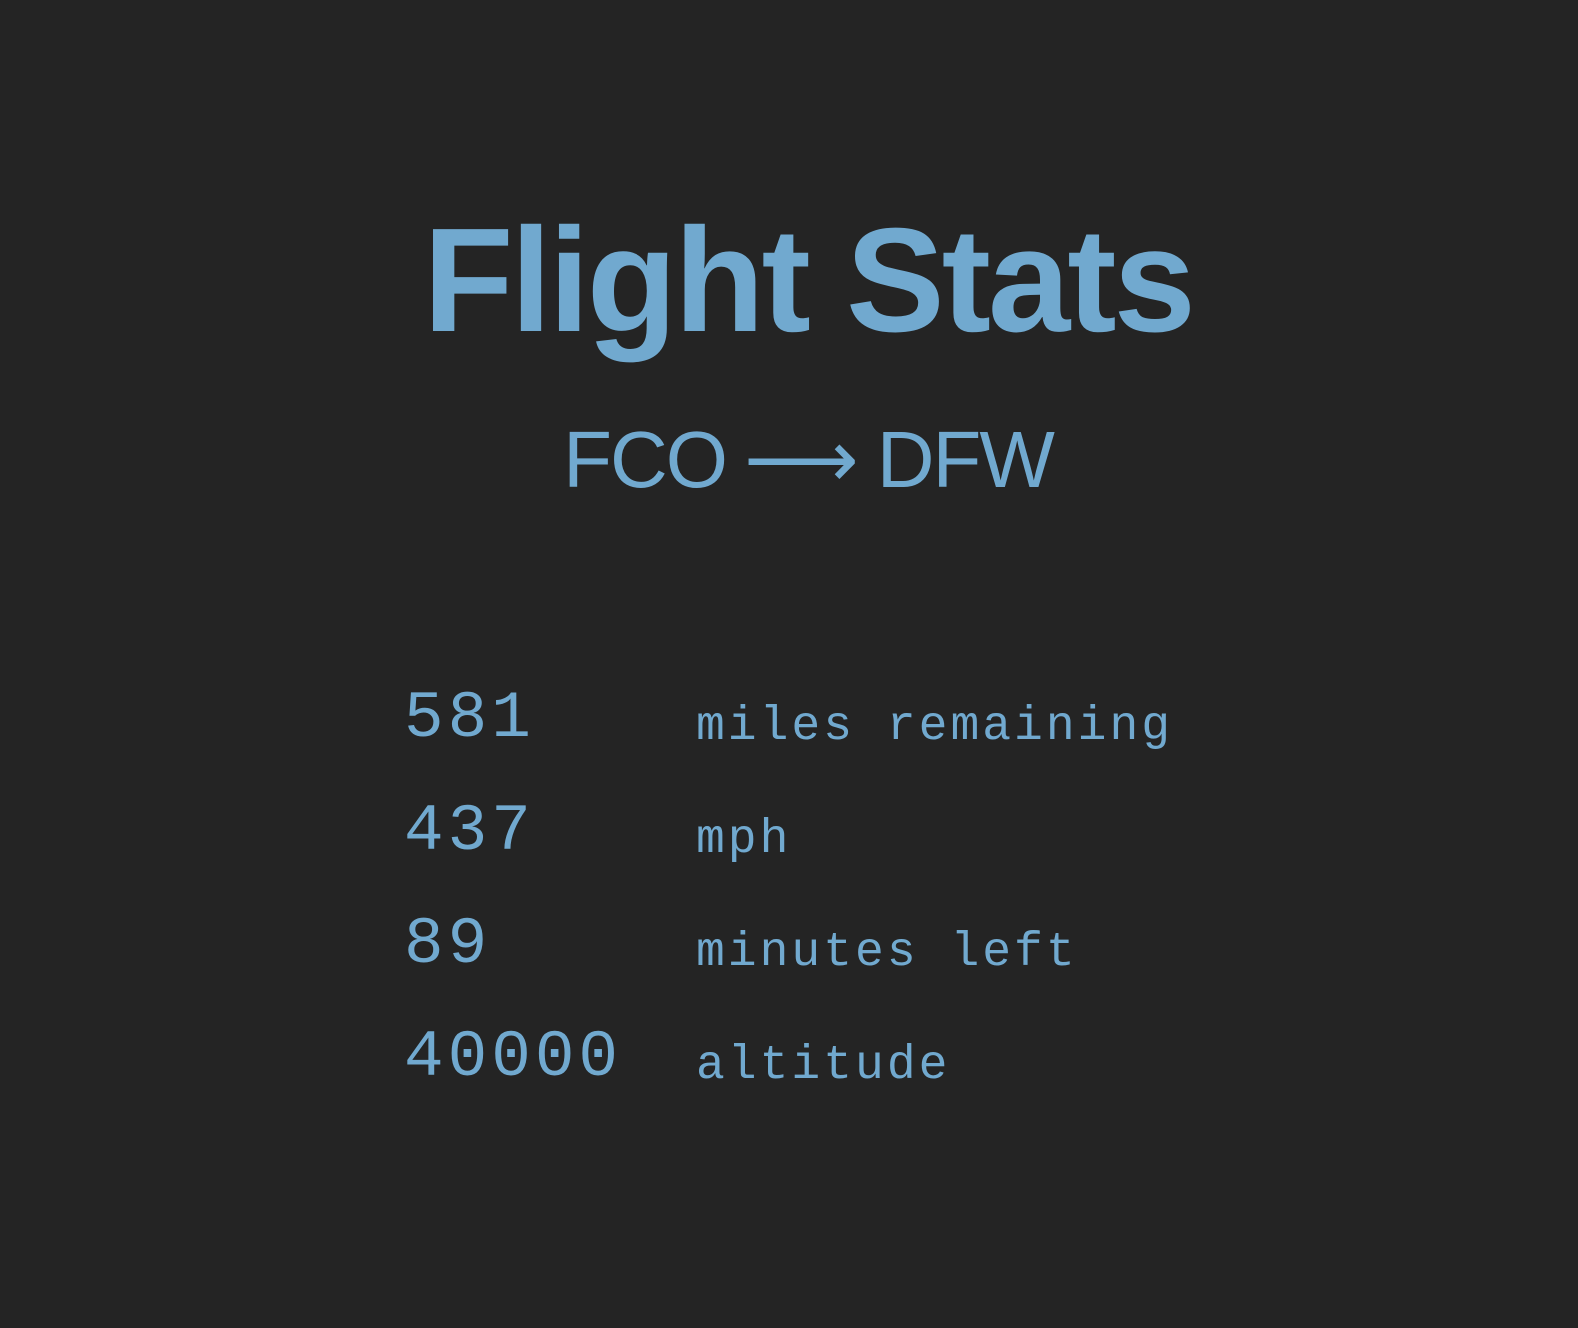 The image size is (1578, 1328). I want to click on stat-row-miles-remaining: 581 miles remaining, so click(854, 732).